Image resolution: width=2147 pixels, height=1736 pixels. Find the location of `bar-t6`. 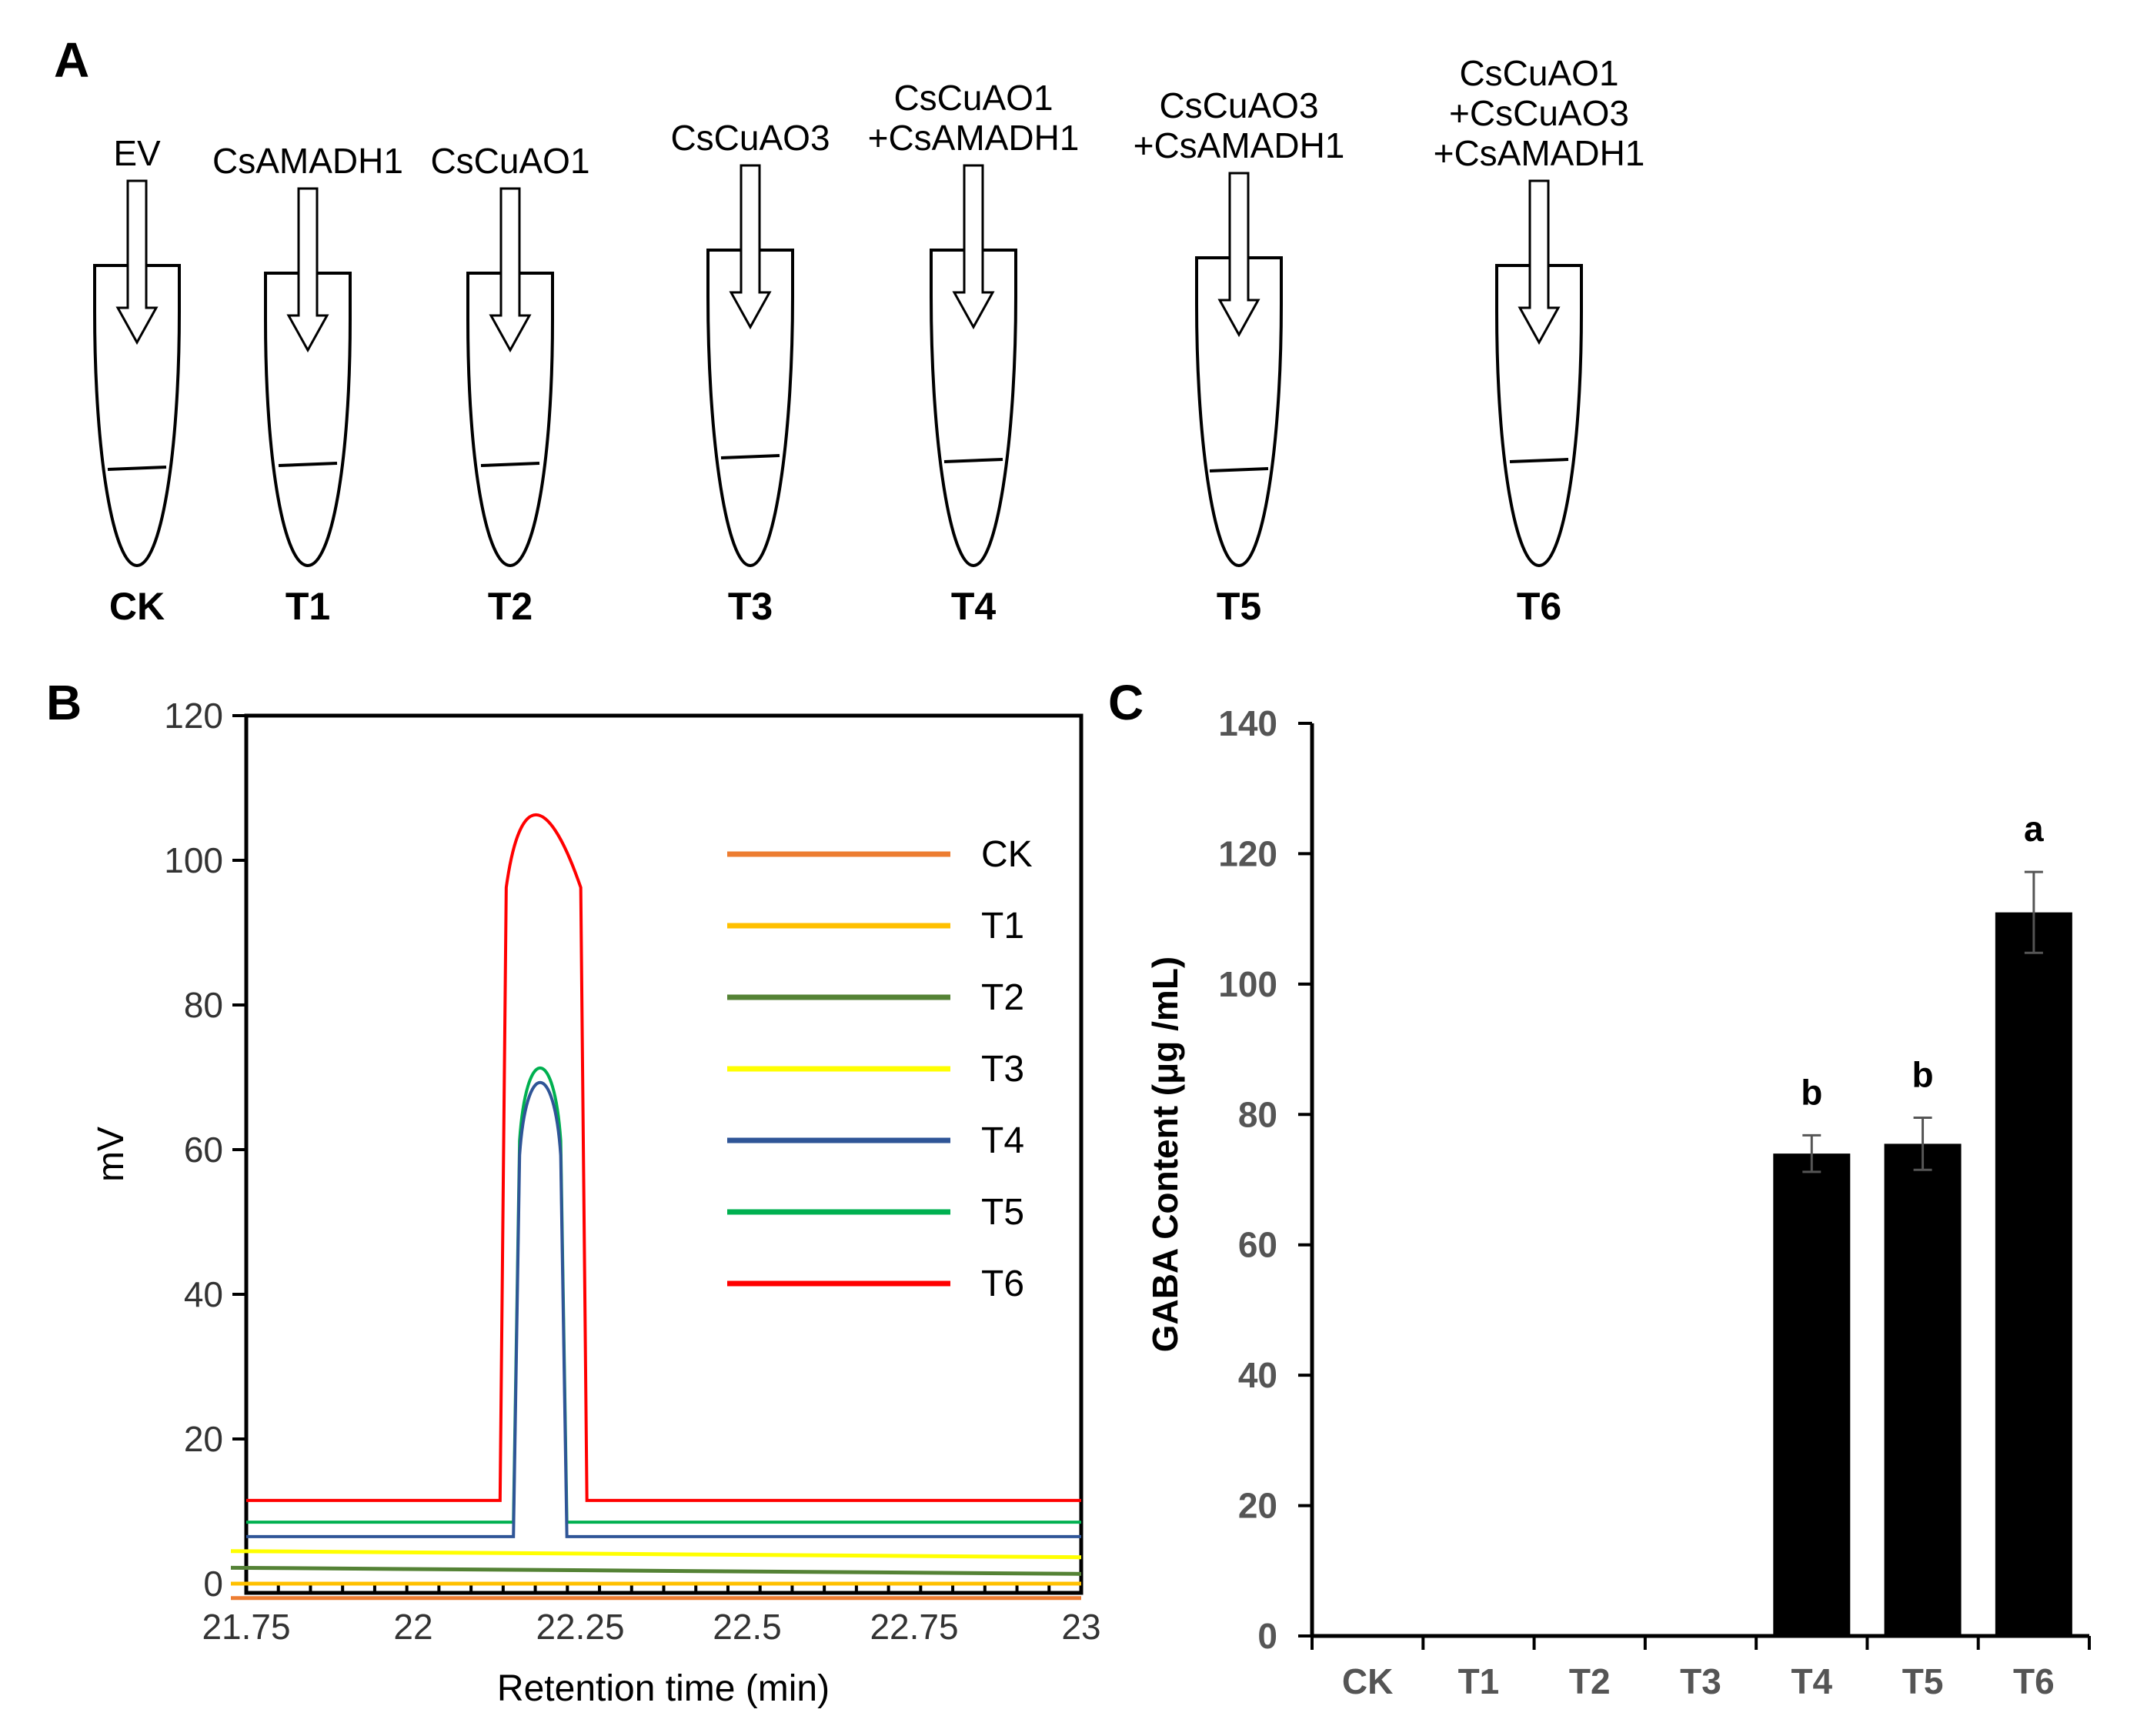

bar-t6 is located at coordinates (2034, 1274).